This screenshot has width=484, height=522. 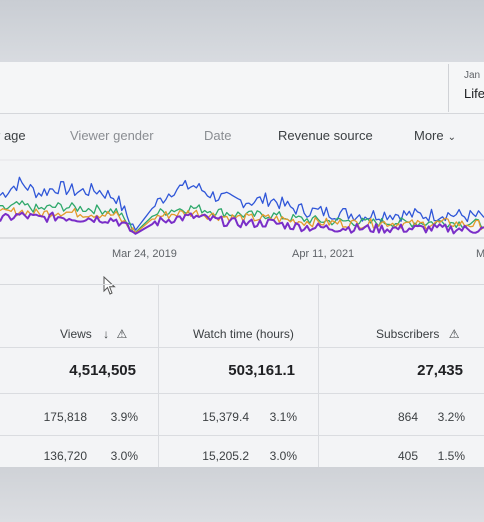 What do you see at coordinates (242, 494) in the screenshot?
I see `monitor-bottom-area` at bounding box center [242, 494].